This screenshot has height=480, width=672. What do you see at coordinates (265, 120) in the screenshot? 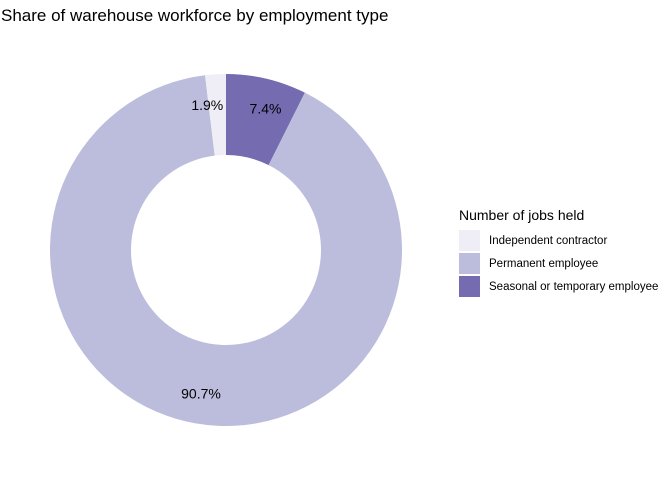
I see `slice-seasonal-or-temporary-employee` at bounding box center [265, 120].